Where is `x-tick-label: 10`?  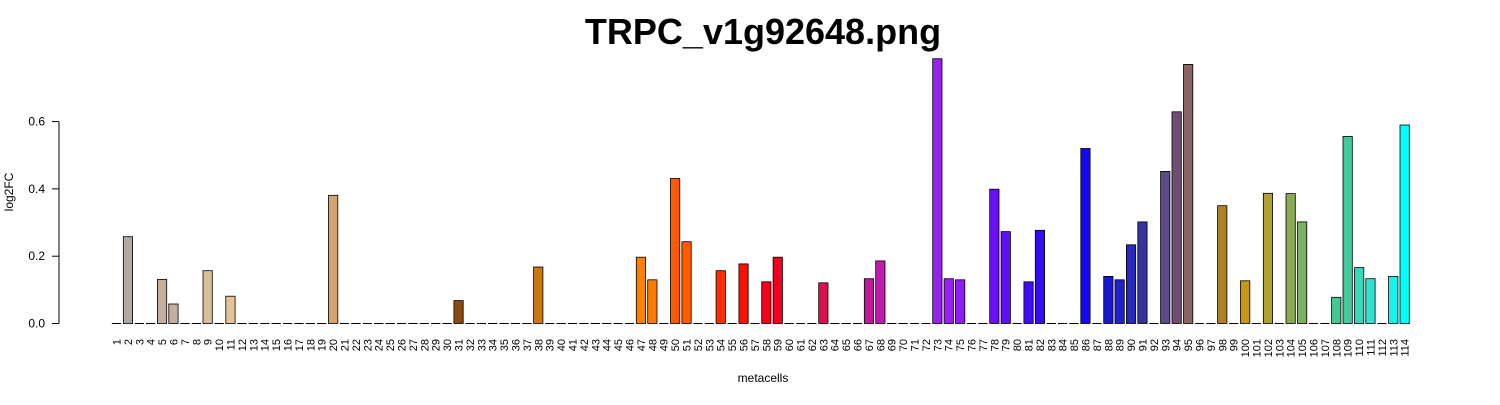 x-tick-label: 10 is located at coordinates (220, 345).